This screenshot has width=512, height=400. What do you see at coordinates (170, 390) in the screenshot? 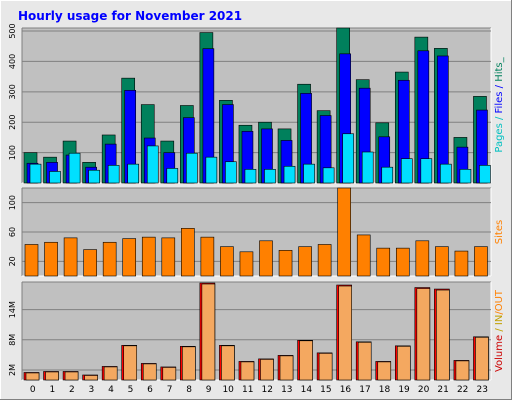
I see `x-tick-label: 7` at bounding box center [170, 390].